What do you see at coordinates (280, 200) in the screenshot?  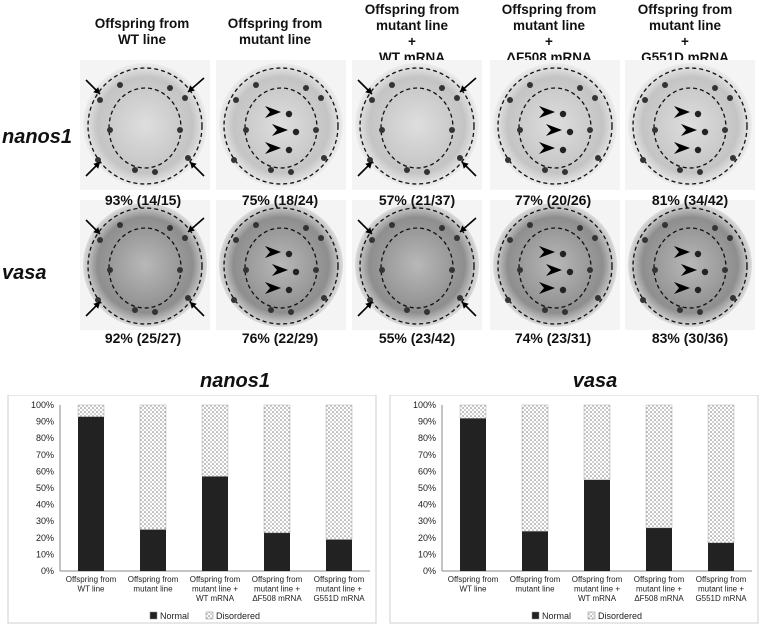 I see `nanos1-percentage-2: 75% (18/24)` at bounding box center [280, 200].